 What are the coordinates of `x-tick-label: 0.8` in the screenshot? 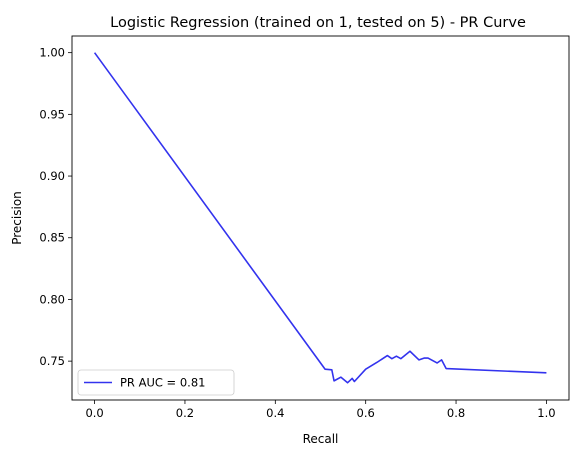 It's located at (456, 413).